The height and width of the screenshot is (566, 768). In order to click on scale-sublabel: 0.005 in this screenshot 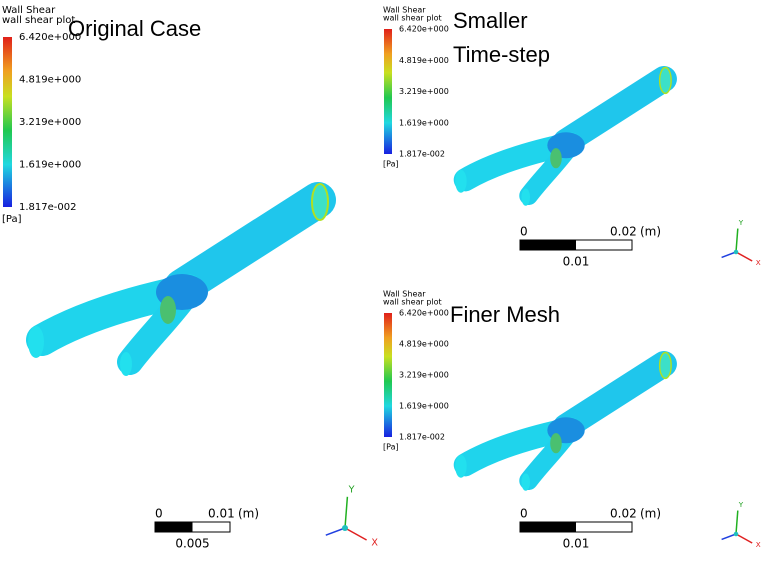, I will do `click(192, 544)`.